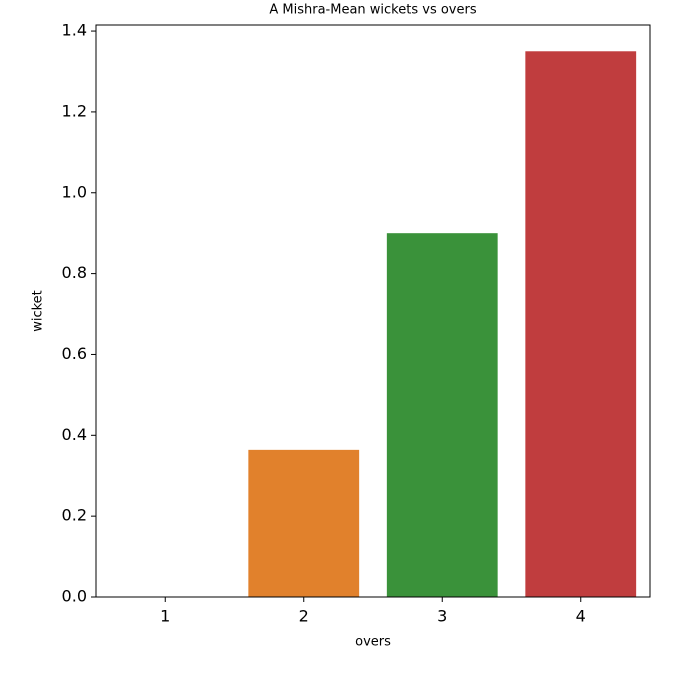 The height and width of the screenshot is (676, 676). I want to click on chart-title: A Mishra-Mean wickets vs overs, so click(372, 10).